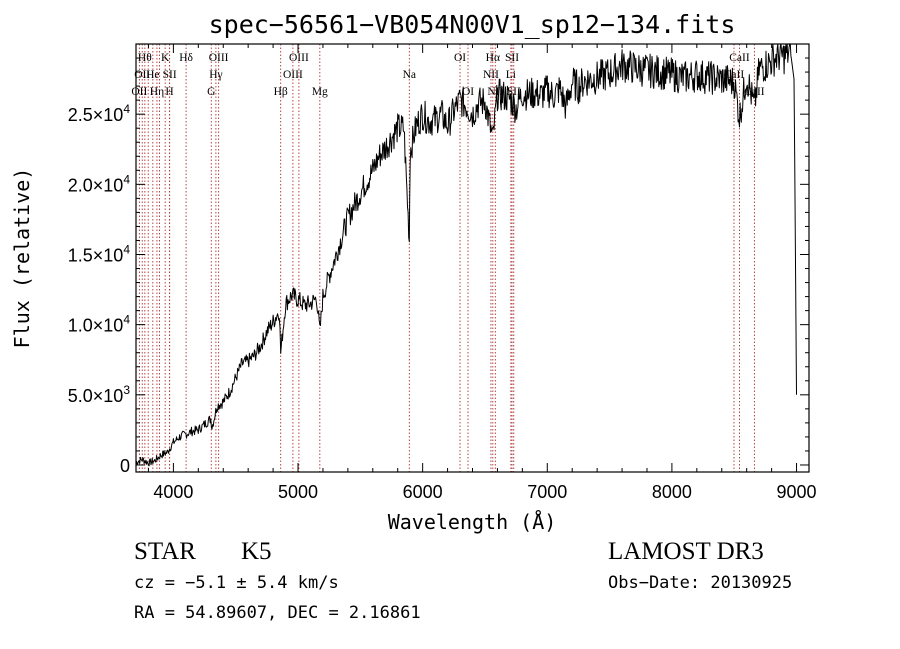  What do you see at coordinates (256, 551) in the screenshot?
I see `subclass: K5` at bounding box center [256, 551].